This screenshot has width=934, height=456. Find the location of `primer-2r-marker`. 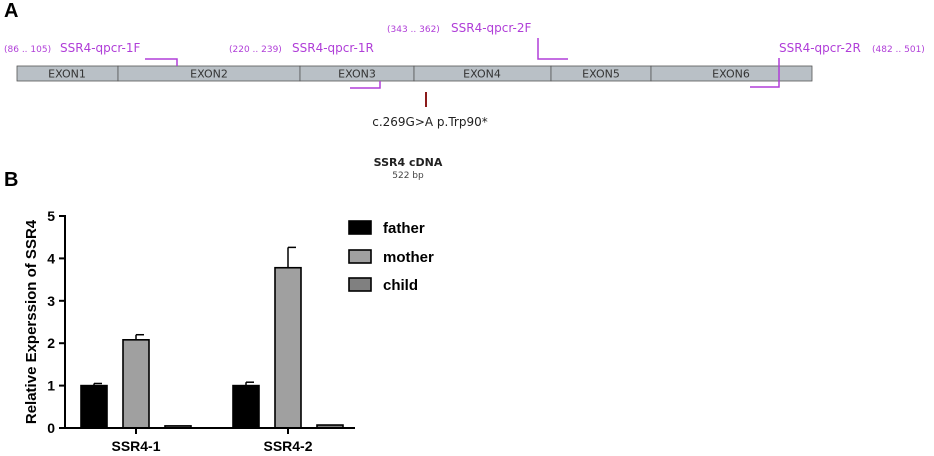

primer-2r-marker is located at coordinates (765, 73).